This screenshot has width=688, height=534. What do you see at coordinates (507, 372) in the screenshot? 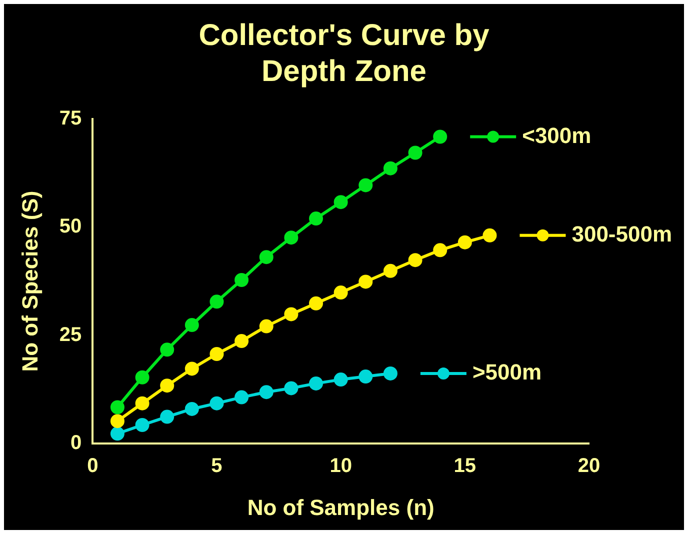
I see `legend-label: >500m` at bounding box center [507, 372].